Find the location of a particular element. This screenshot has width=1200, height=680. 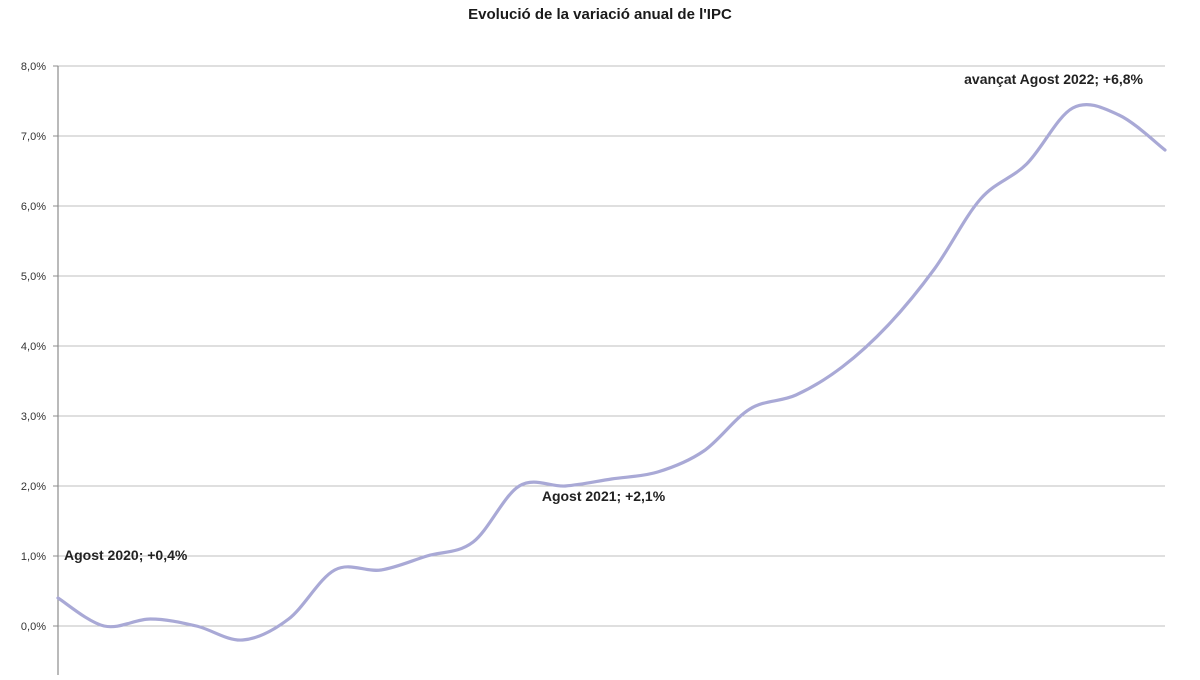

data-annotation: Agost 2020; +0,4% is located at coordinates (126, 555).